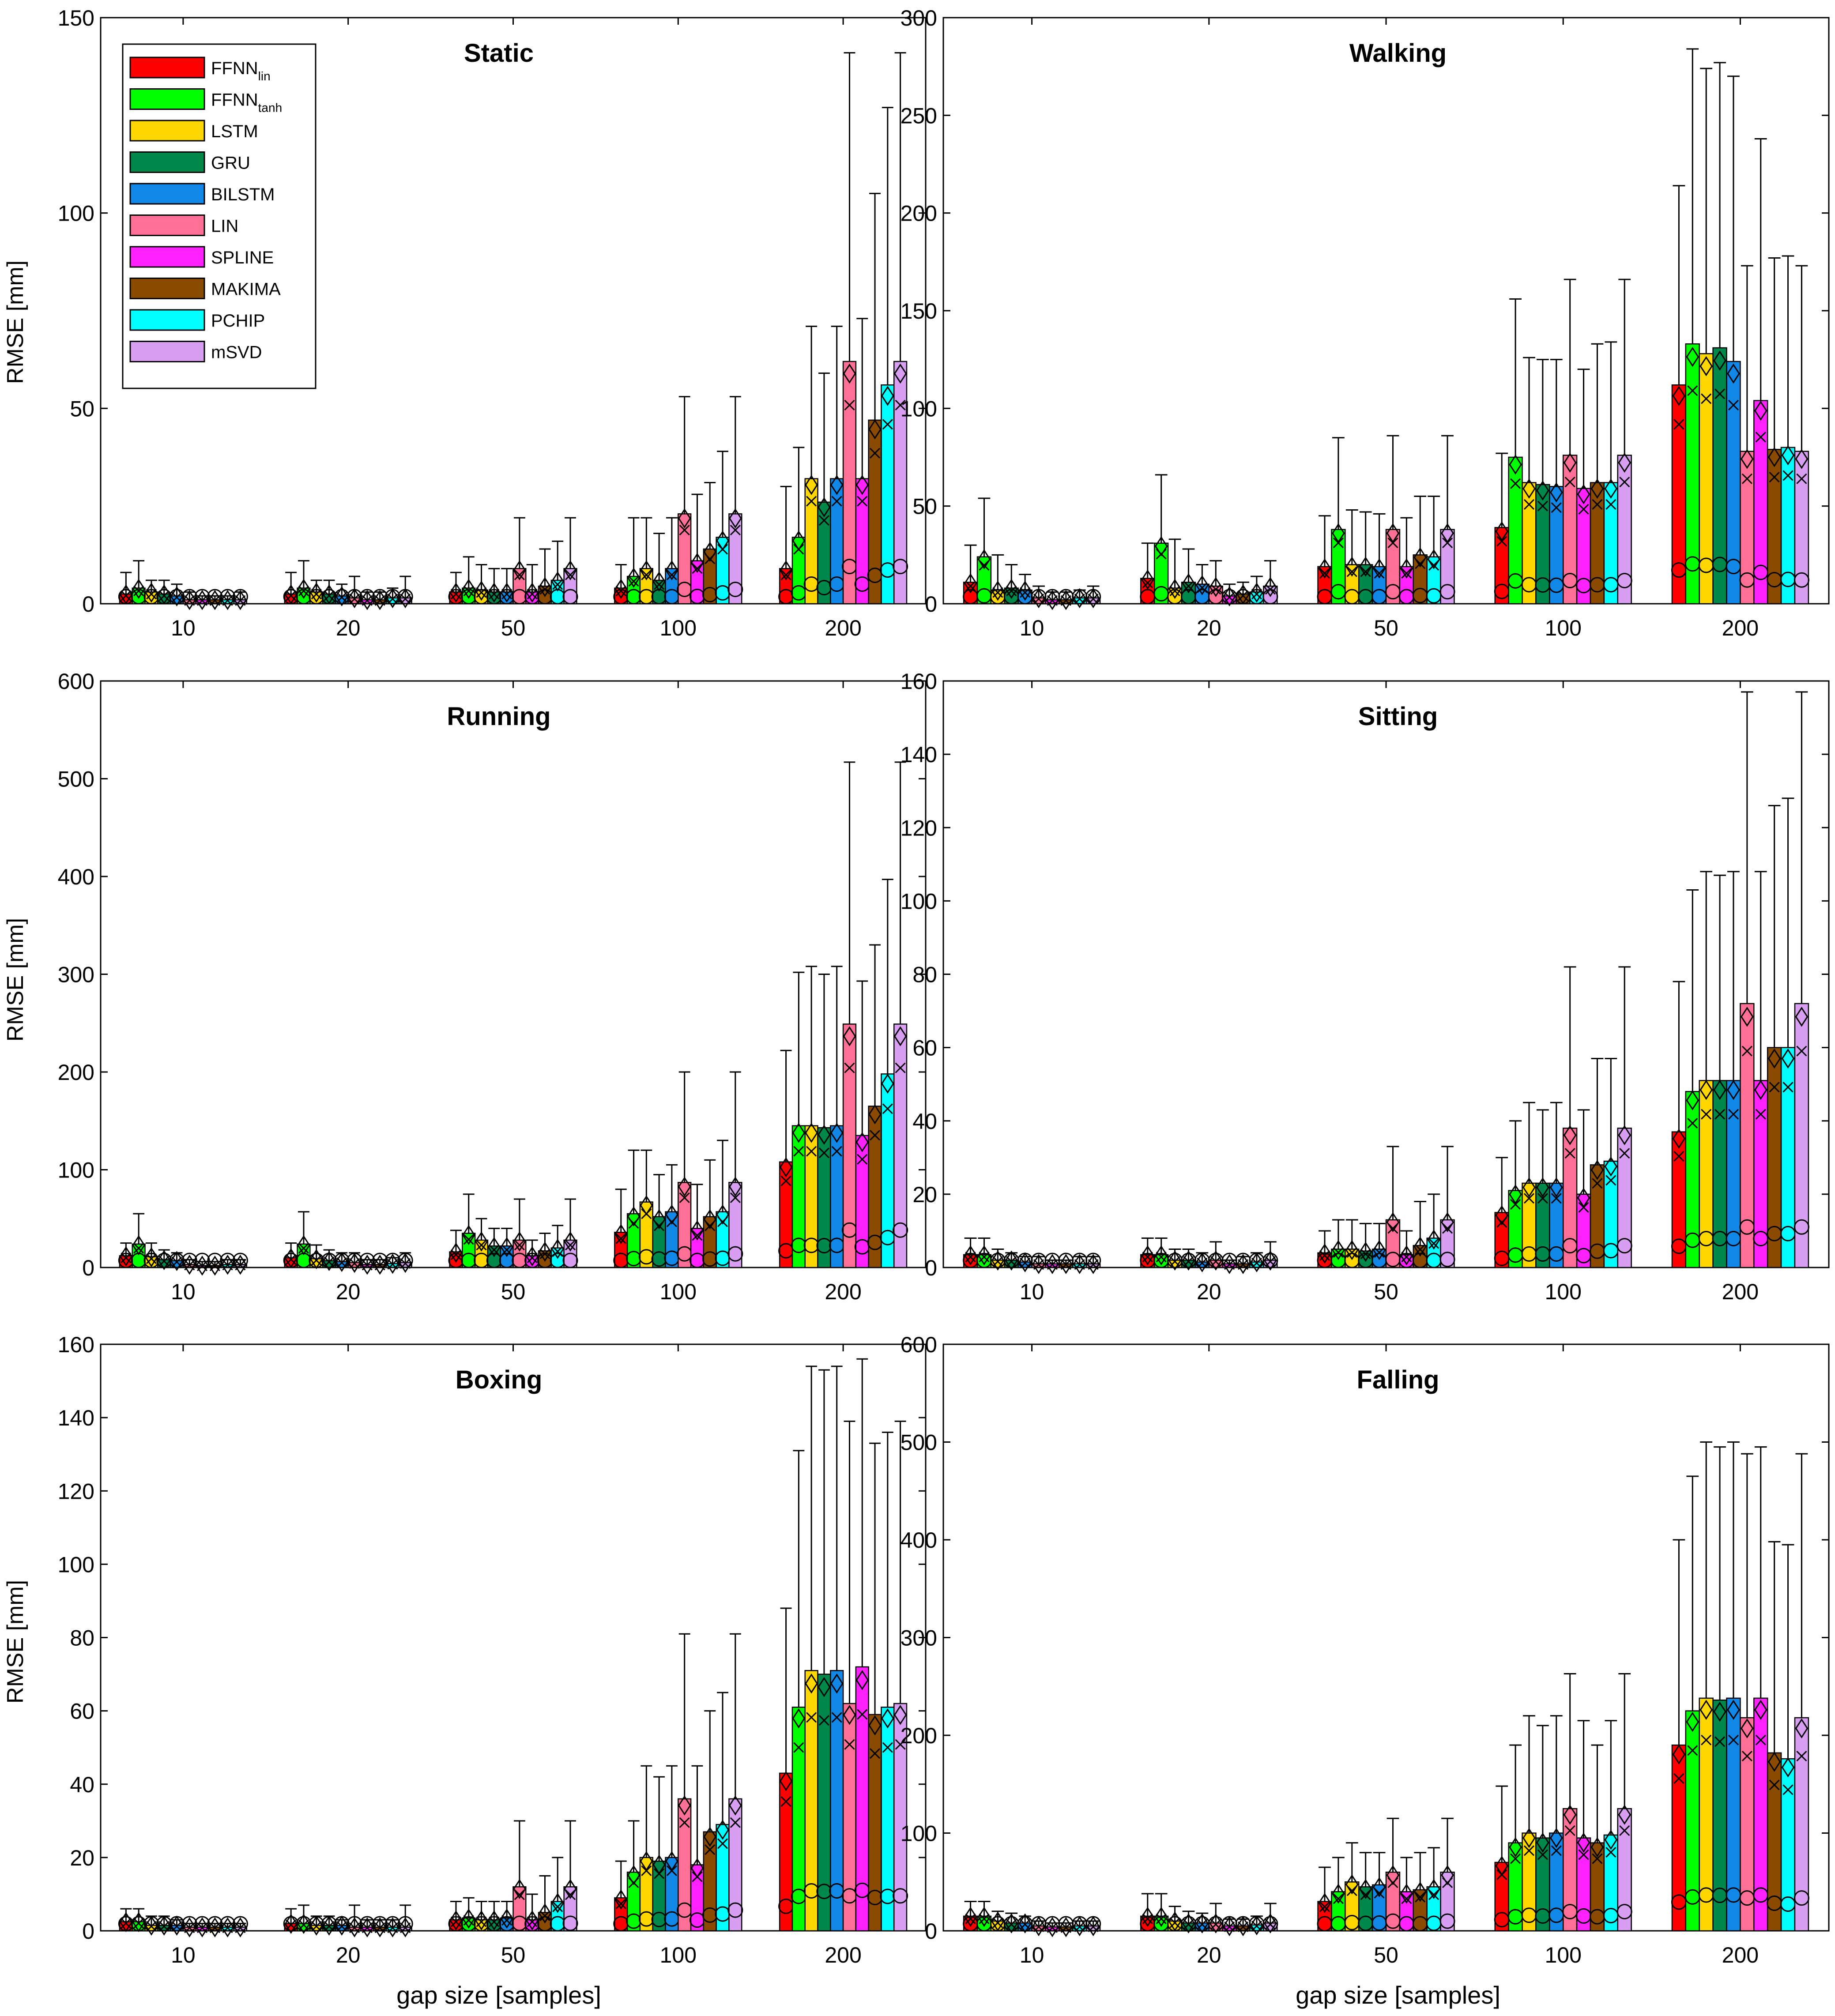  Describe the element at coordinates (1398, 1379) in the screenshot. I see `subplot-title: Falling` at that location.